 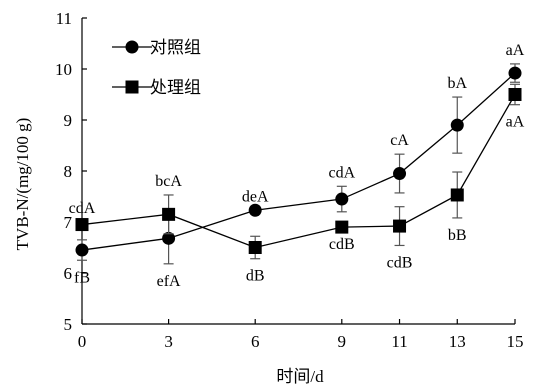 I want to click on x-tick-label: 15, so click(x=515, y=341).